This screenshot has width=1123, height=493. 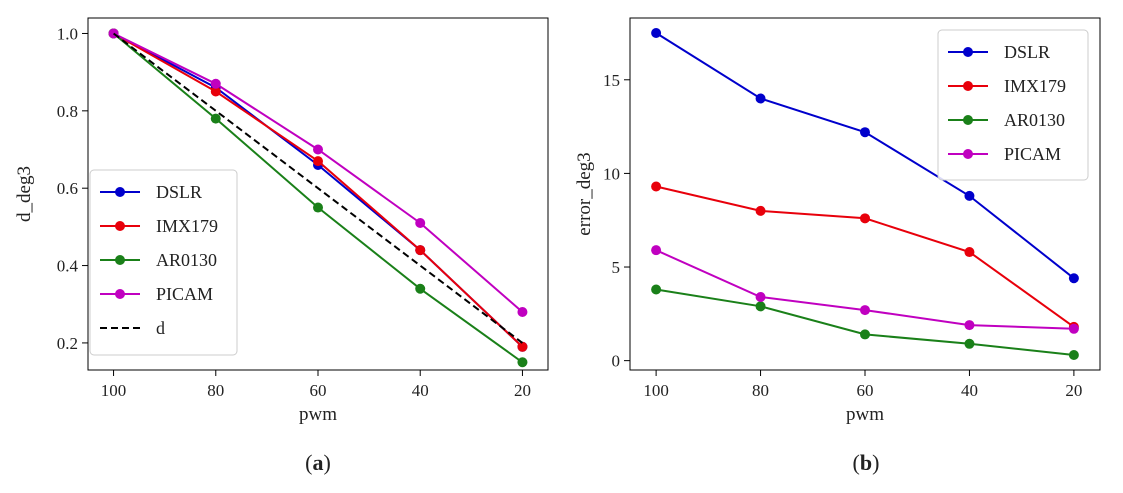 I want to click on panel-label: b, so click(x=866, y=462).